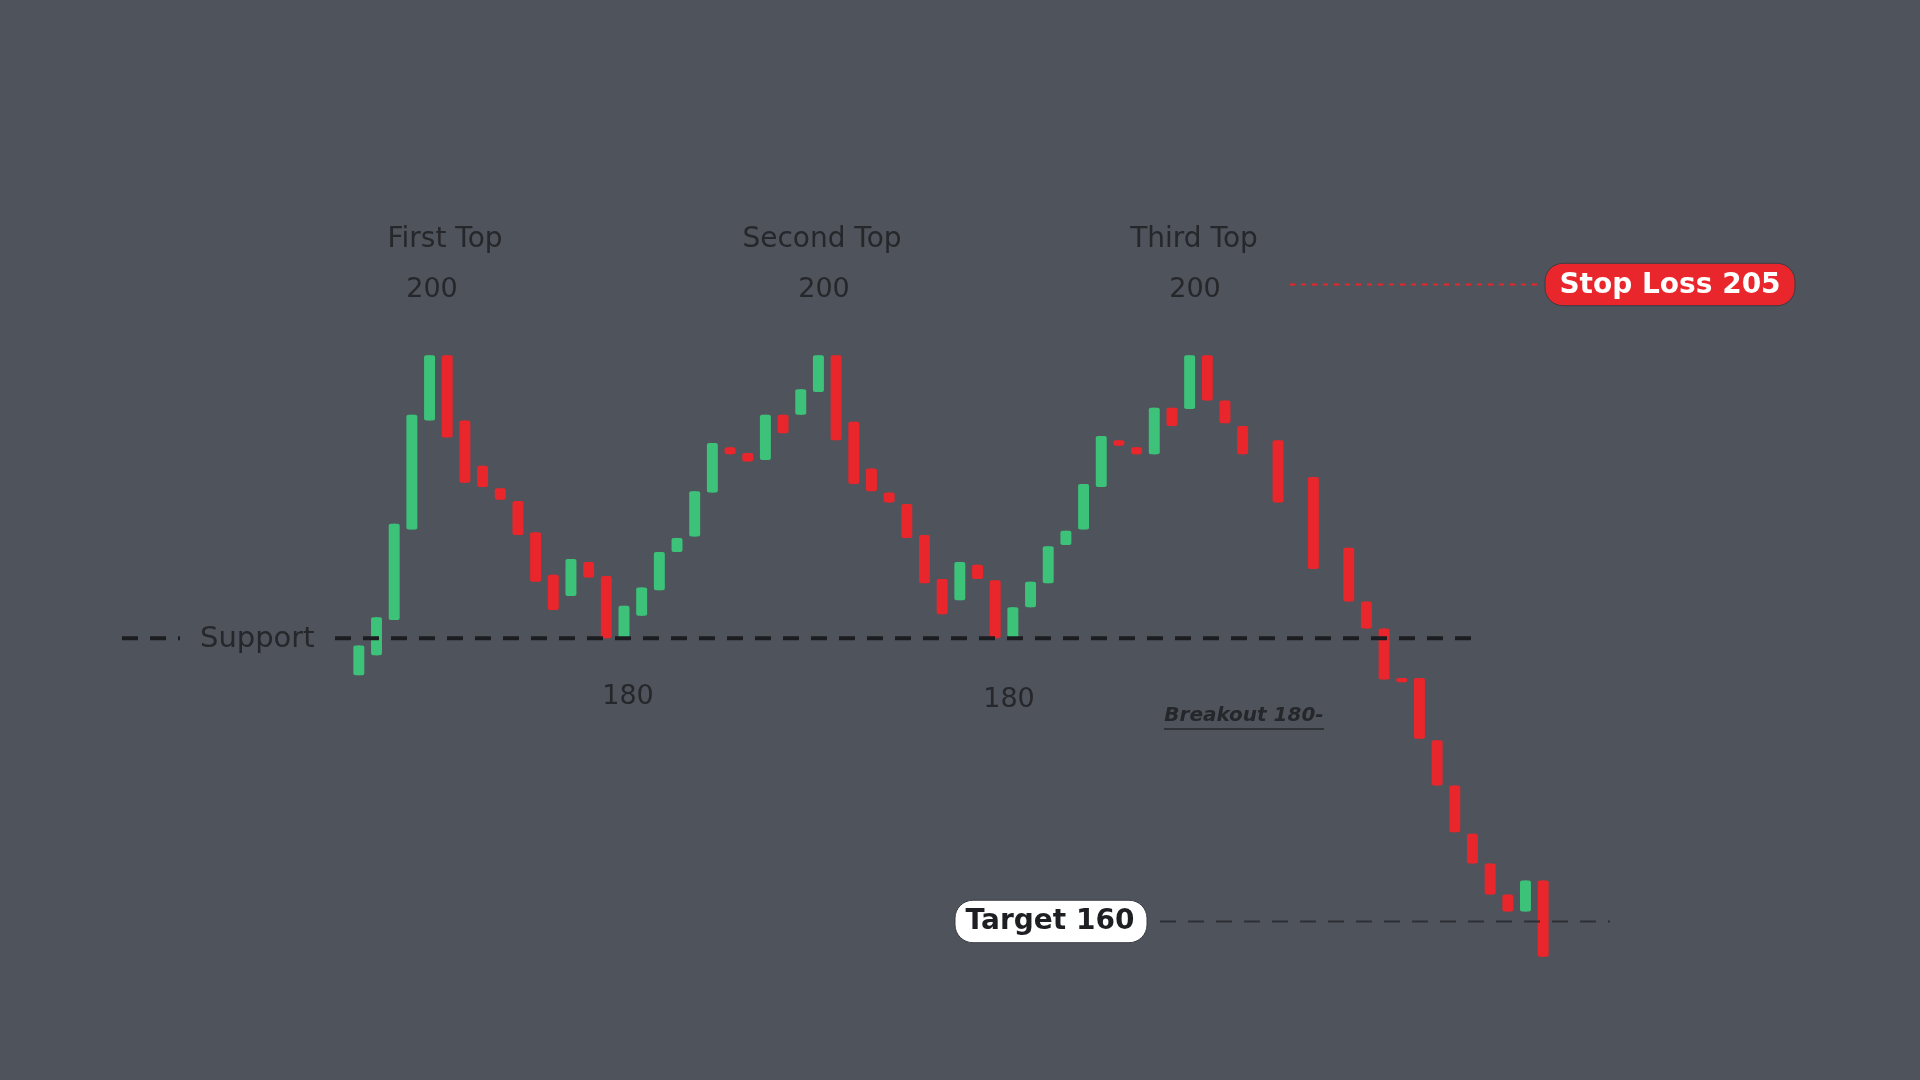 The width and height of the screenshot is (1920, 1080). What do you see at coordinates (1670, 283) in the screenshot?
I see `ref-line-label: Stop Loss 205` at bounding box center [1670, 283].